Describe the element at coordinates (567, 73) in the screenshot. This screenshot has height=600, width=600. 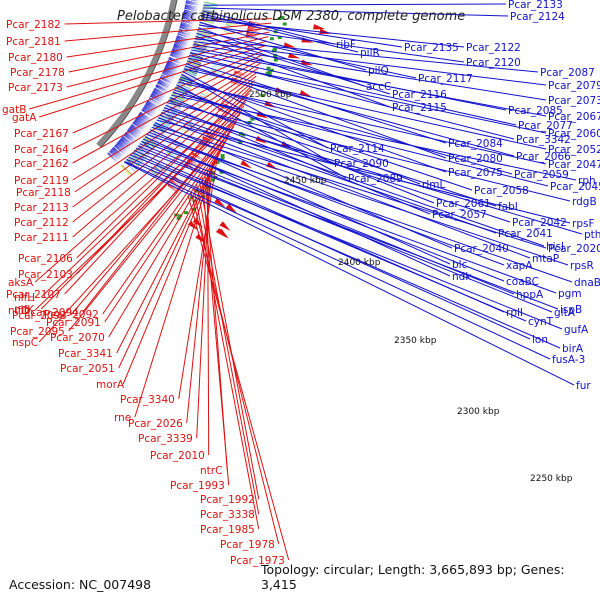
I see `gene-label-right: Pcar_2087` at that location.